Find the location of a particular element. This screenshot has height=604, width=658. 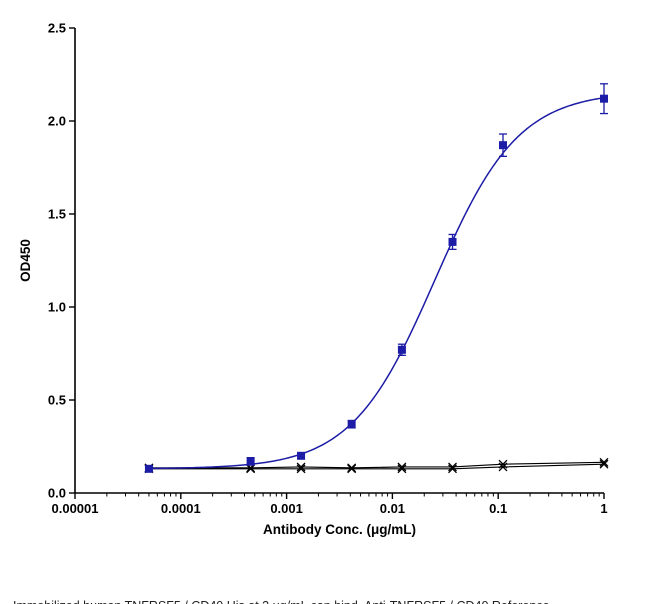

x-tick-label: 1 is located at coordinates (603, 508).